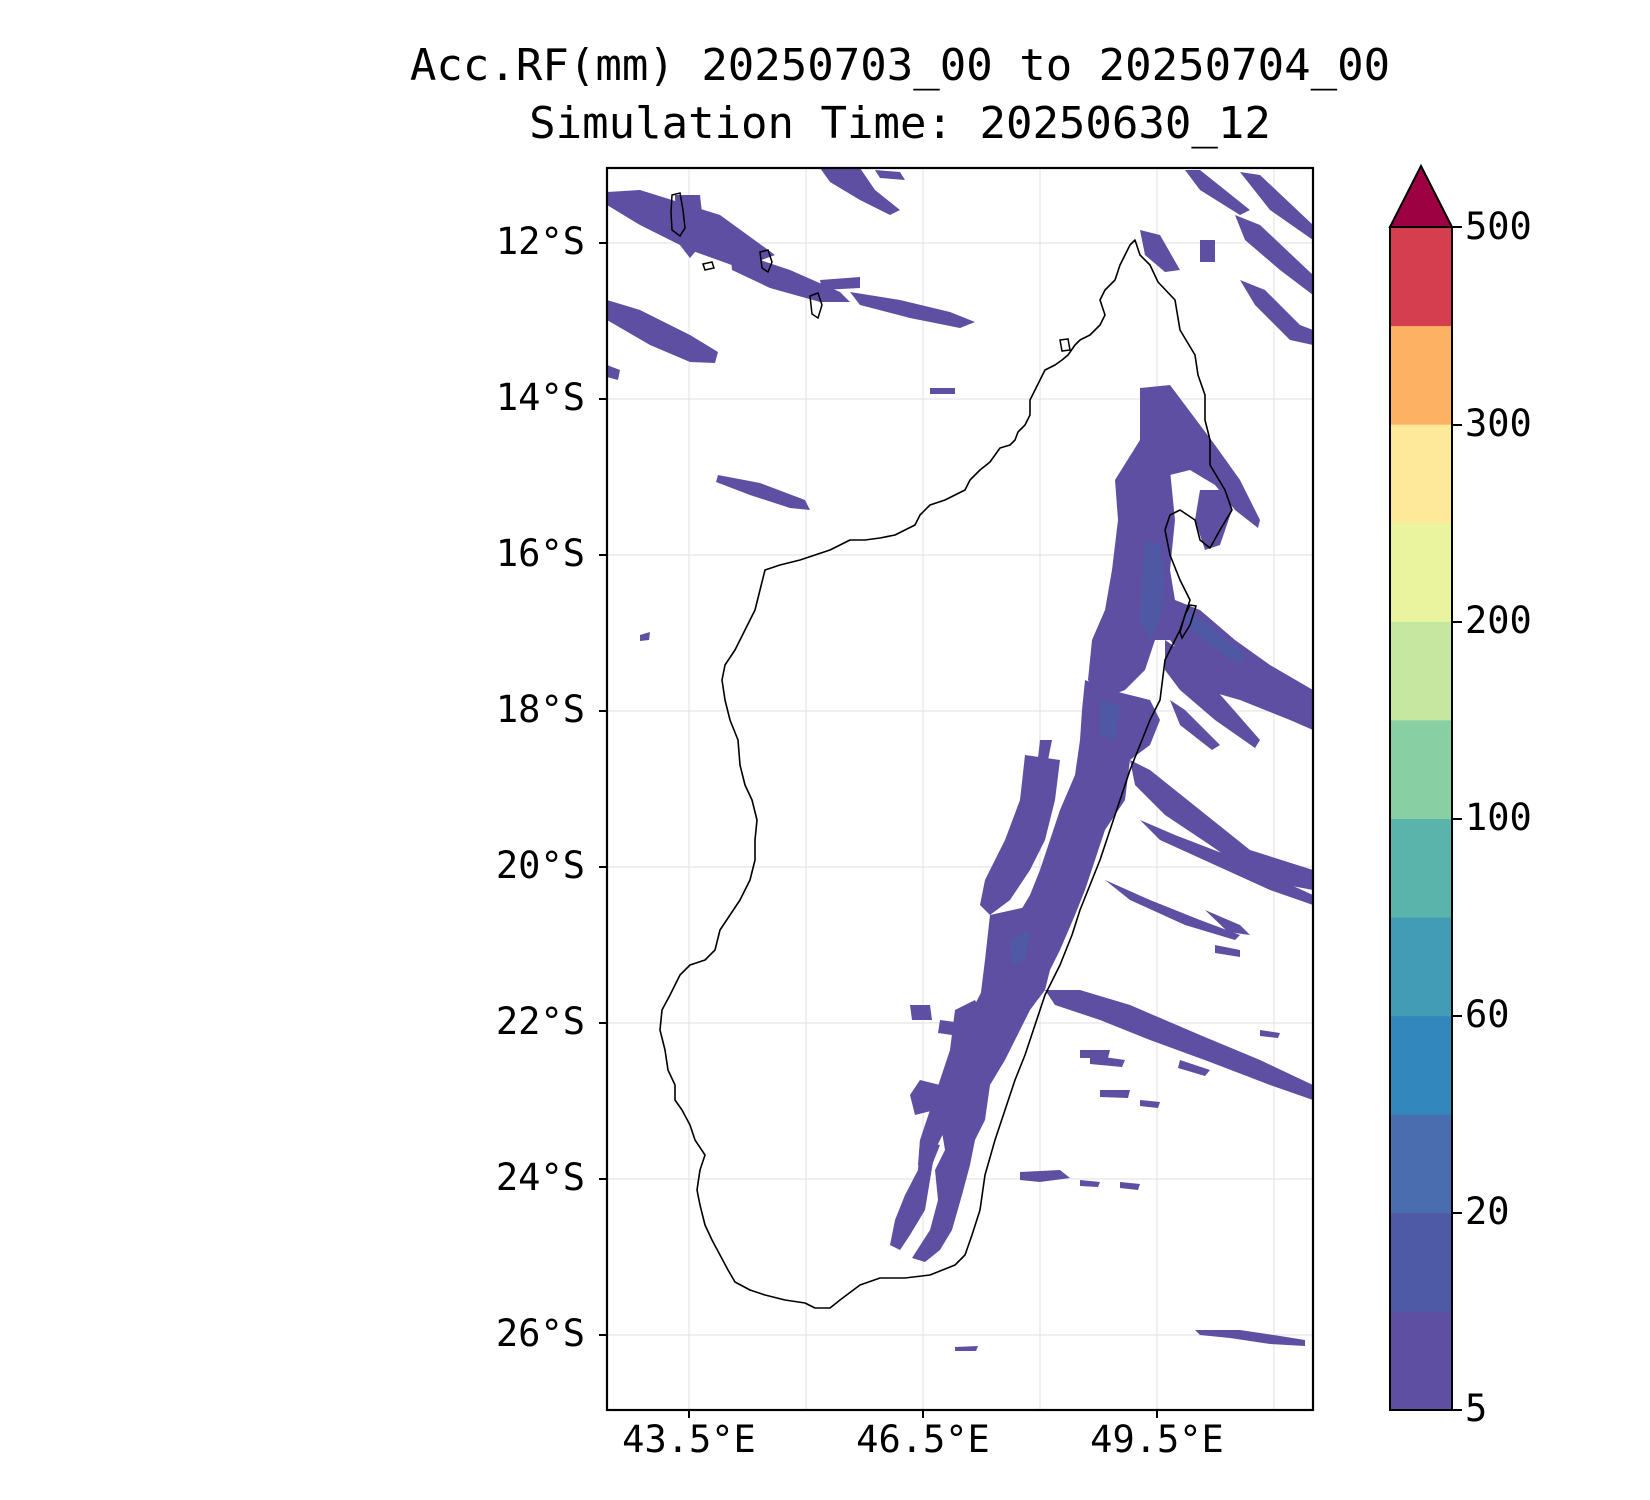 This screenshot has width=1650, height=1500. Describe the element at coordinates (540, 241) in the screenshot. I see `lat-tick-label: 12°S` at that location.